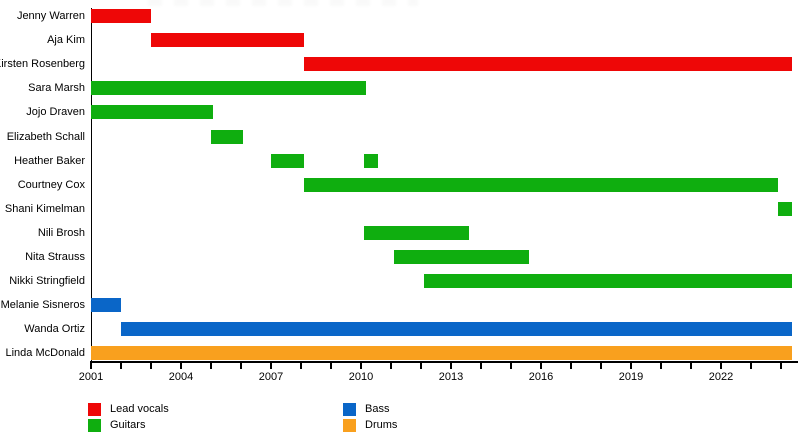 This screenshot has height=440, width=800. Describe the element at coordinates (42, 64) in the screenshot. I see `row-label-kirsten-rosenberg: Kirsten Rosenberg` at that location.